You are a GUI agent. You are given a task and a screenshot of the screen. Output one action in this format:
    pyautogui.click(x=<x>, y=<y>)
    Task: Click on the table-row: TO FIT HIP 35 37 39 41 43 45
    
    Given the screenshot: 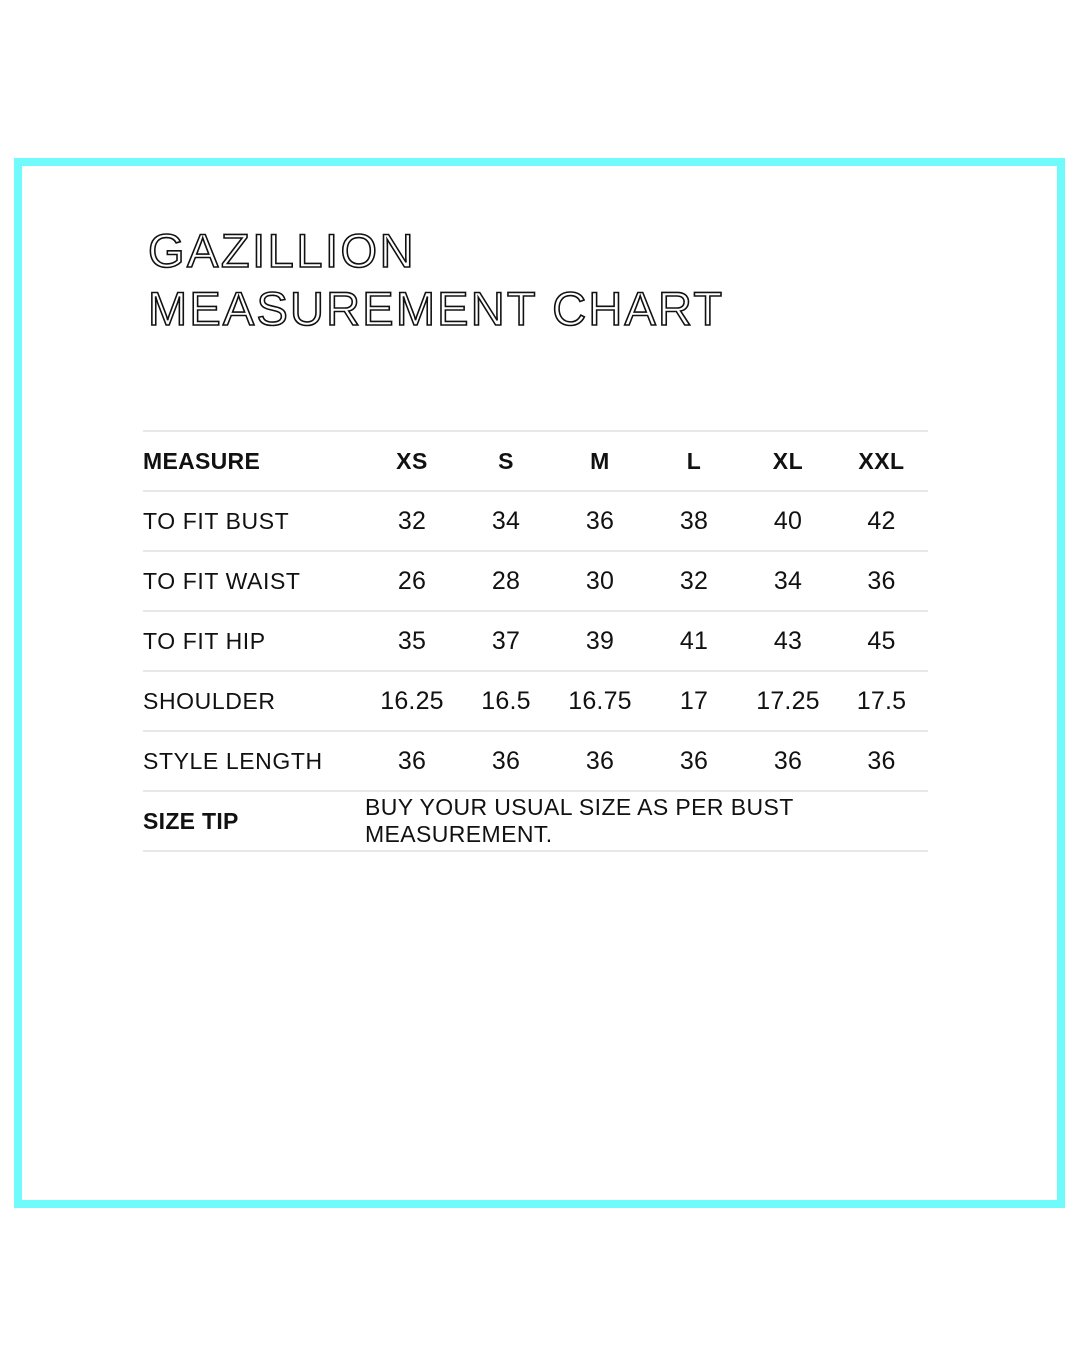 What is the action you would take?
    pyautogui.click(x=535, y=641)
    